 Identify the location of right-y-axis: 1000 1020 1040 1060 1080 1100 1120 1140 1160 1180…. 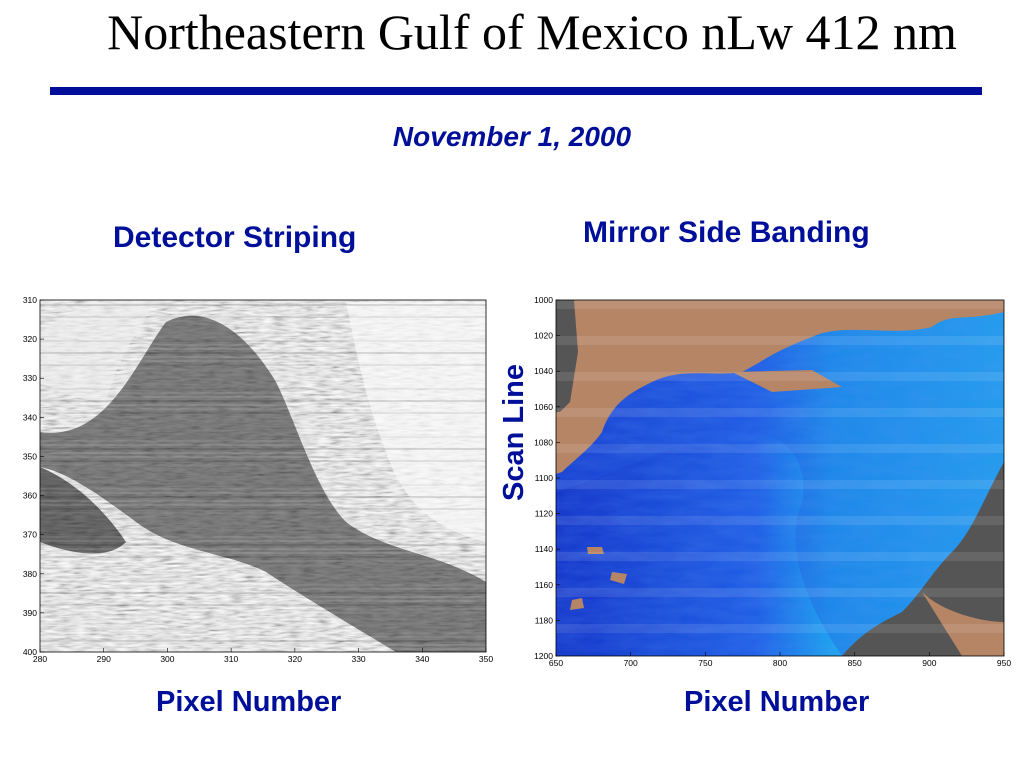
(547, 478).